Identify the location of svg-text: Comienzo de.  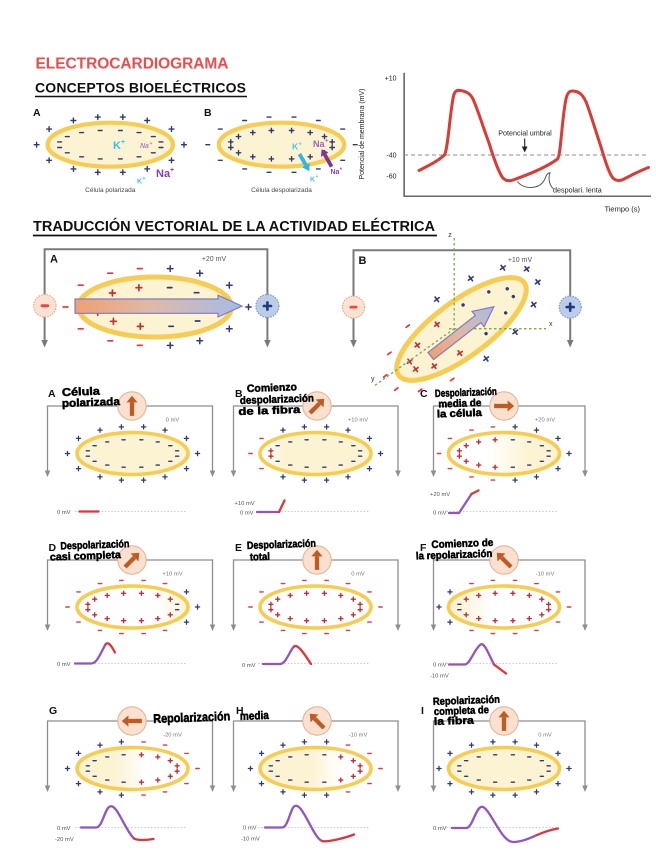
(462, 544).